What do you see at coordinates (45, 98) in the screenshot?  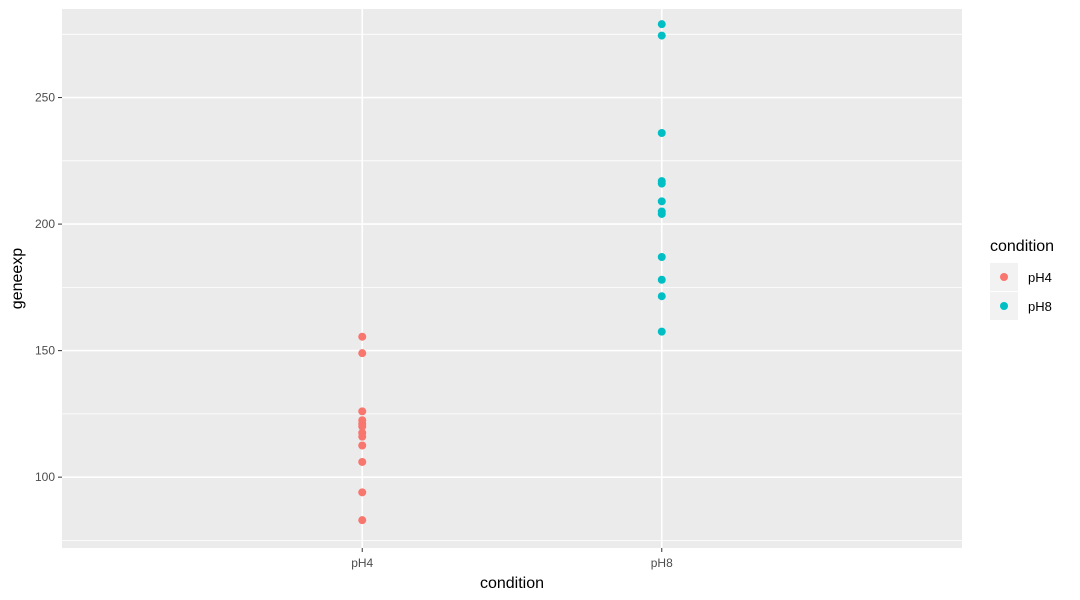 I see `y-tick-label: 250` at bounding box center [45, 98].